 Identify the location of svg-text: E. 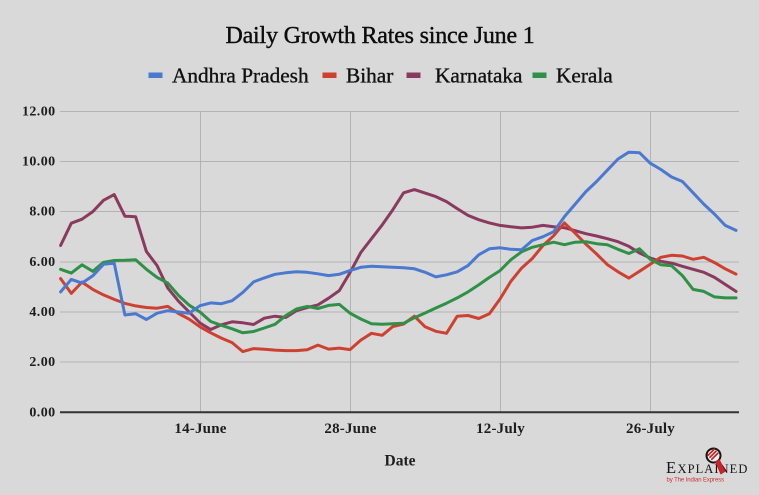
(671, 467).